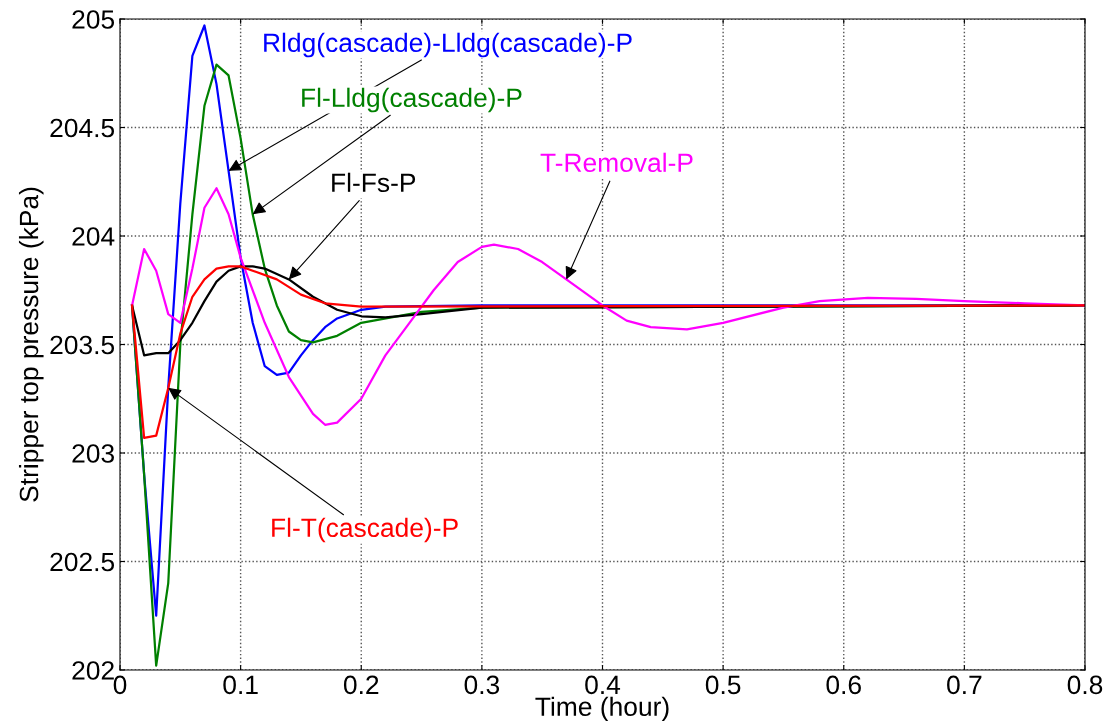  I want to click on x-tick-label: 0.1, so click(240, 685).